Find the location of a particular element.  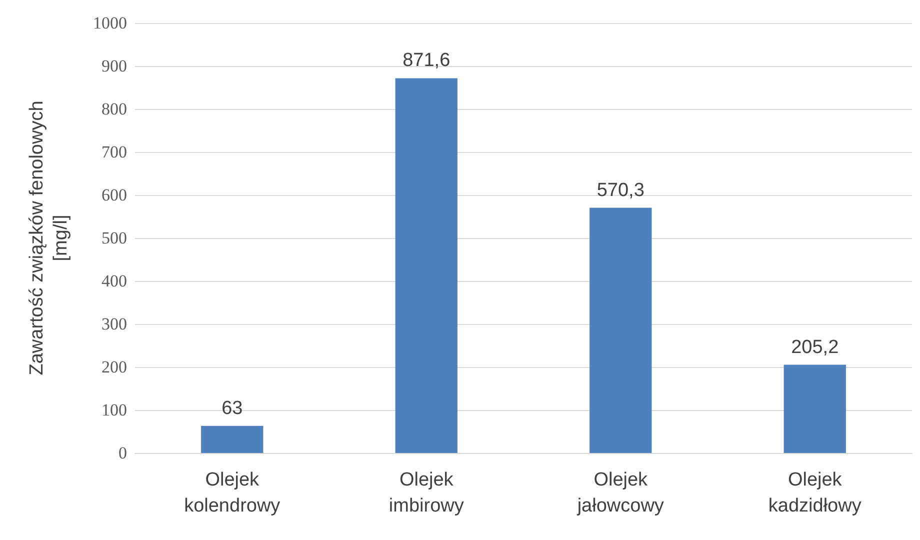

y-tick-label: 600 is located at coordinates (114, 195).